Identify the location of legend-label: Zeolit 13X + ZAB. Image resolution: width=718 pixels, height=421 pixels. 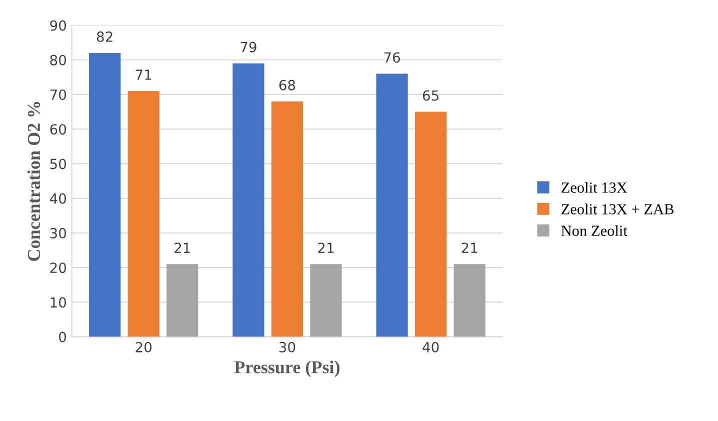
(618, 209).